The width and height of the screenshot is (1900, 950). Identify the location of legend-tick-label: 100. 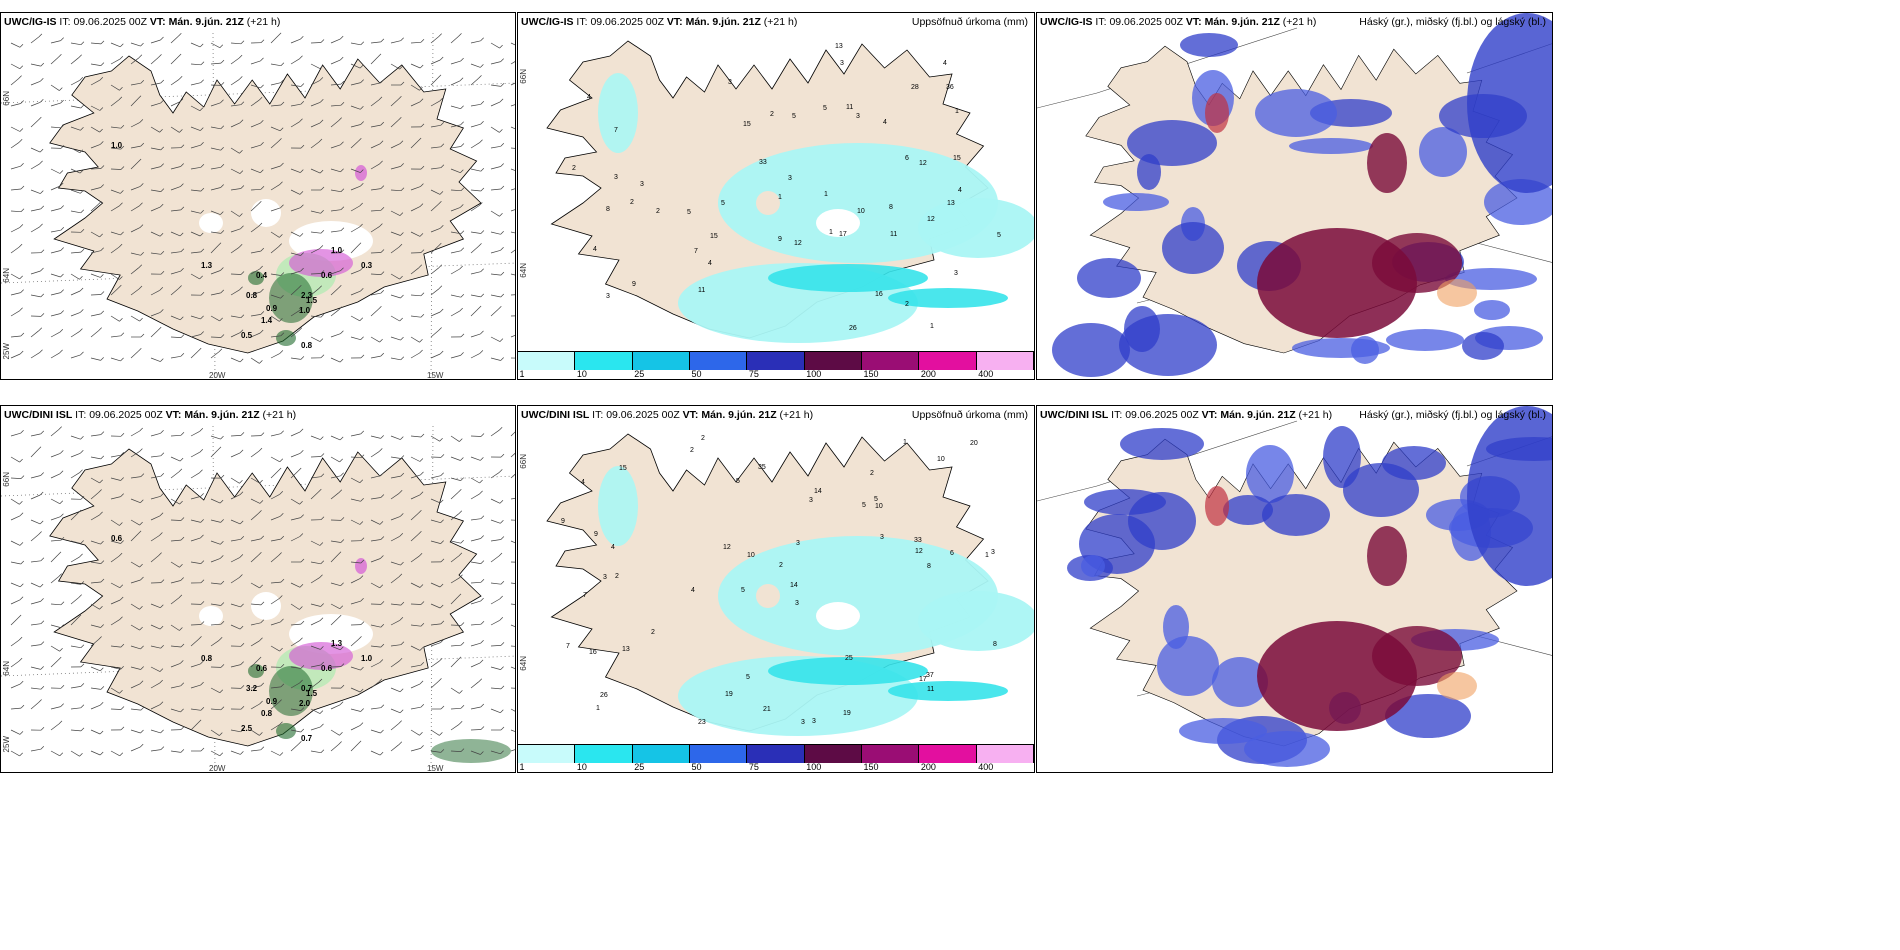
(814, 374).